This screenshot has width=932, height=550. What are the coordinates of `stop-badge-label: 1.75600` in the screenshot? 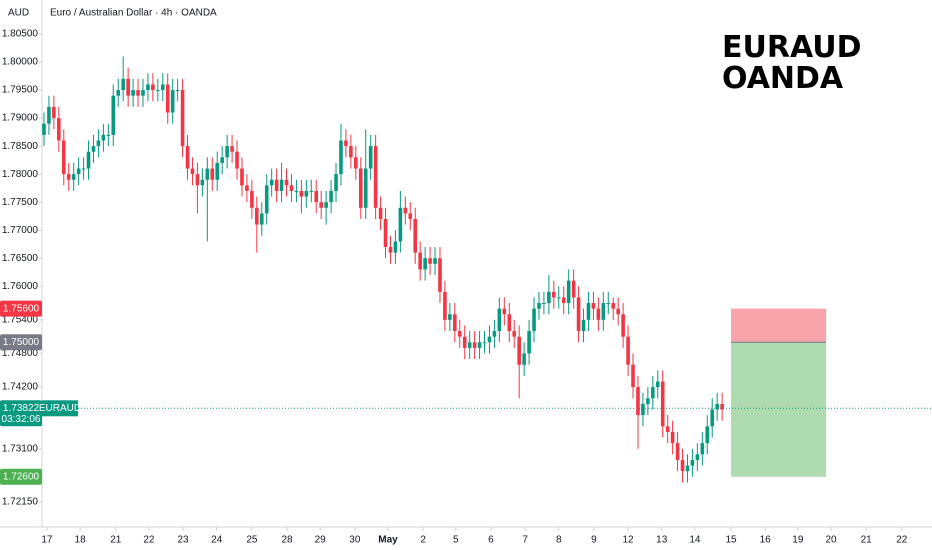 It's located at (21, 308).